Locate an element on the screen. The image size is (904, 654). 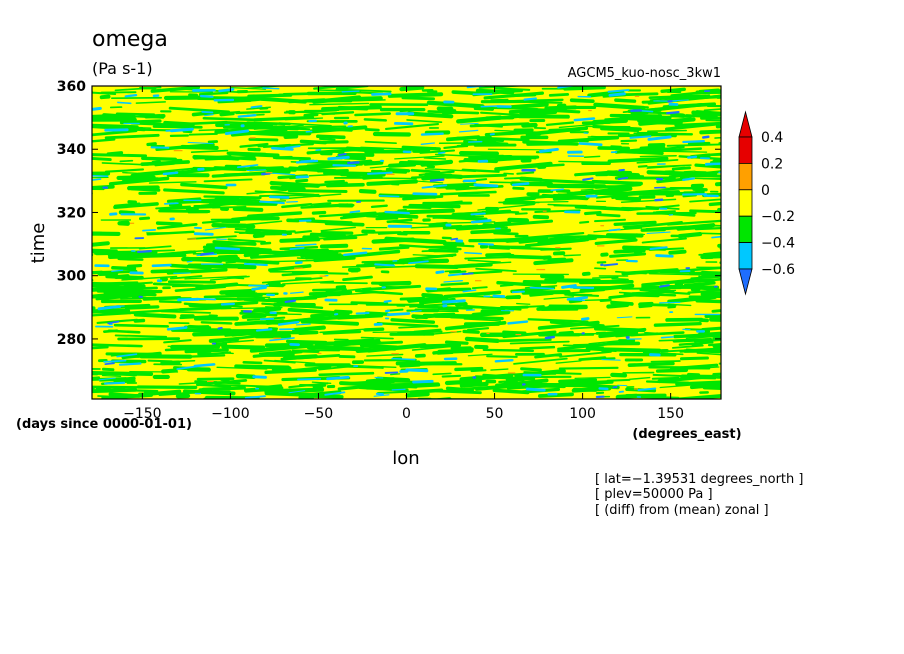
note-pressure-level: [ plev=50000 Pa ] is located at coordinates (654, 494).